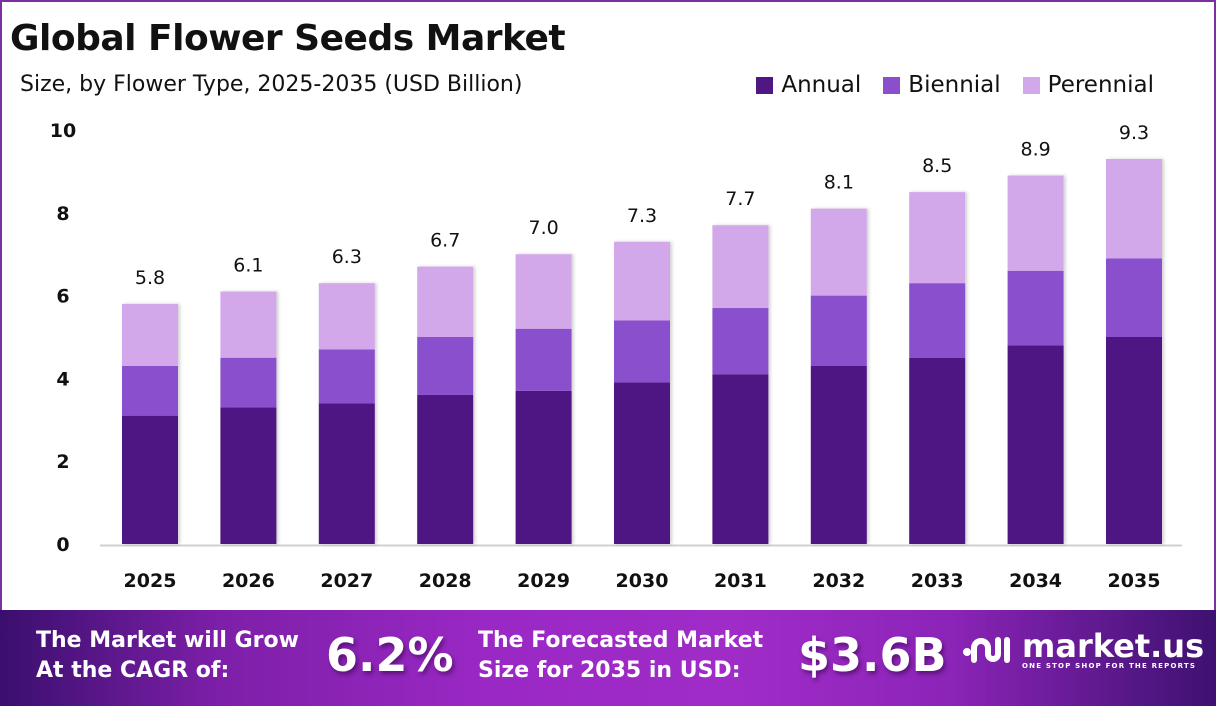 This screenshot has width=1216, height=706. Describe the element at coordinates (1031, 85) in the screenshot. I see `legend-swatch-perennial` at that location.